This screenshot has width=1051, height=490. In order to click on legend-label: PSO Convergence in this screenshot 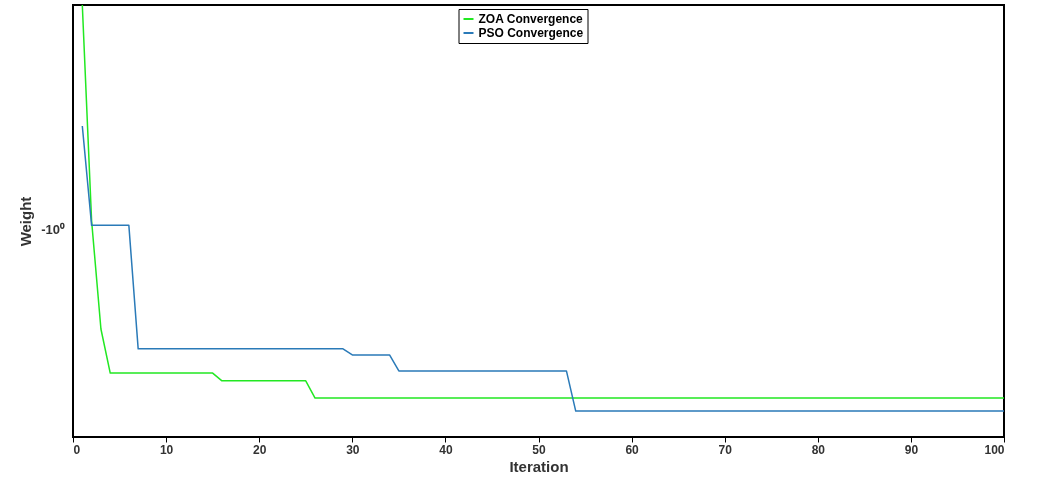, I will do `click(531, 33)`.